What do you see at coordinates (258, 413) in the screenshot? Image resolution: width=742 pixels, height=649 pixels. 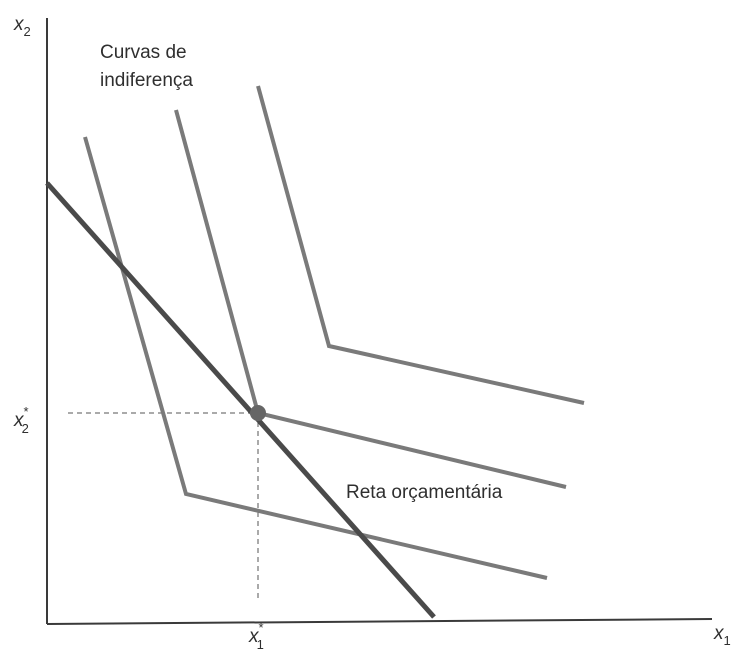 I see `optimum-point` at bounding box center [258, 413].